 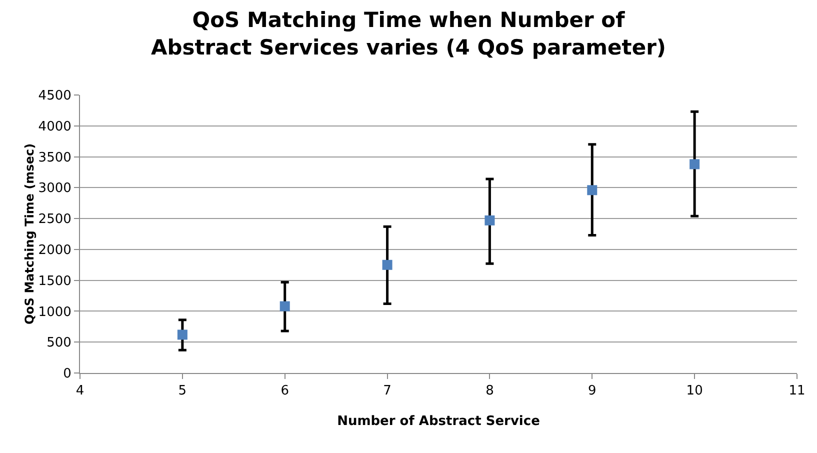 I want to click on y-tick-label: 2500, so click(x=55, y=220).